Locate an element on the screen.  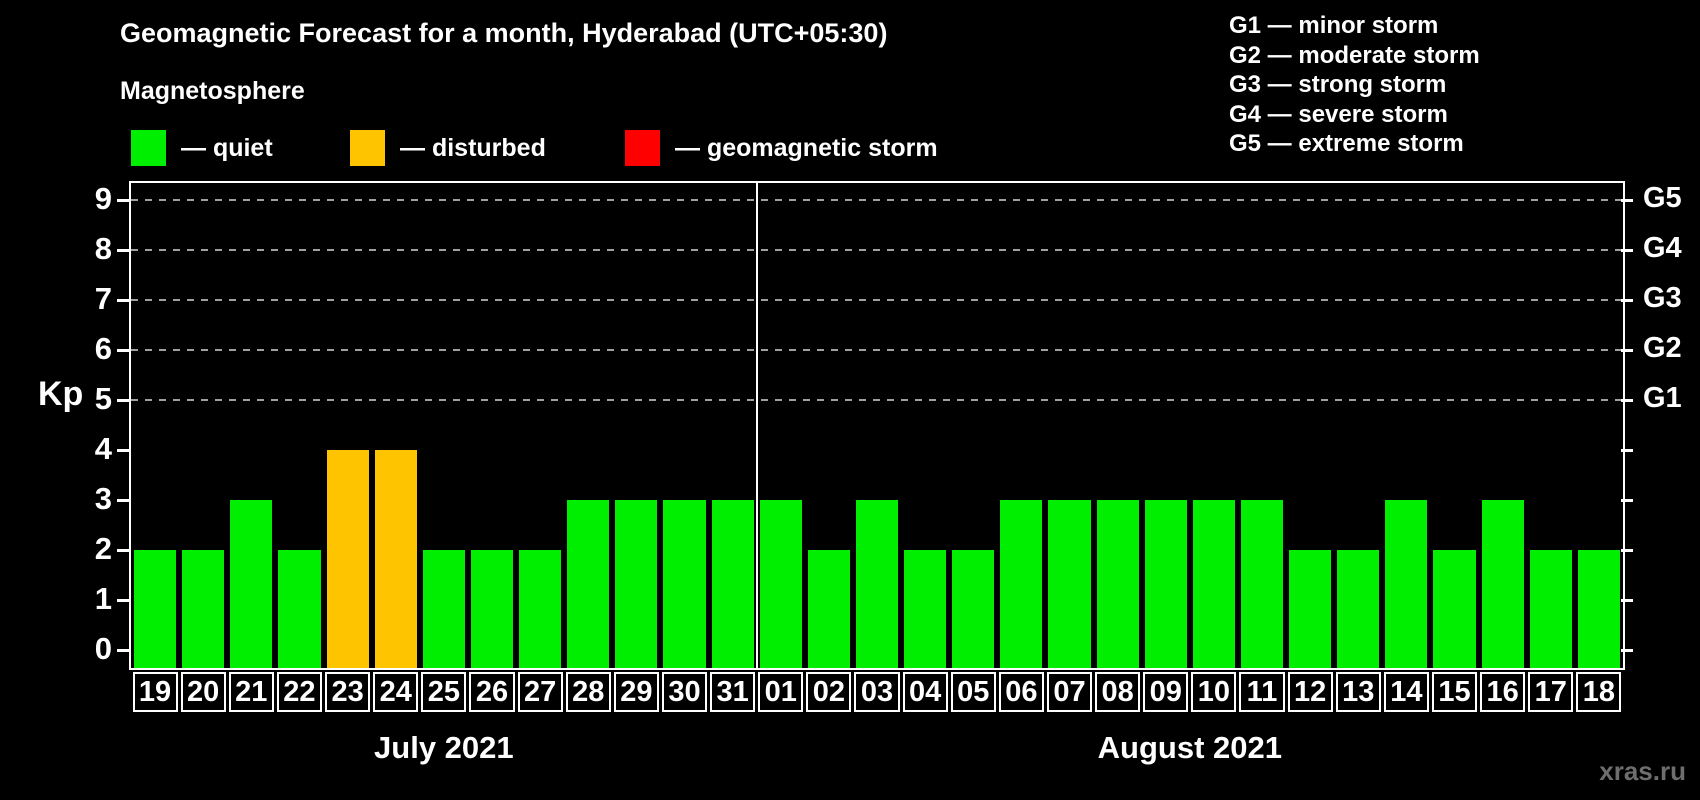
day-label-31: 31 is located at coordinates (733, 692).